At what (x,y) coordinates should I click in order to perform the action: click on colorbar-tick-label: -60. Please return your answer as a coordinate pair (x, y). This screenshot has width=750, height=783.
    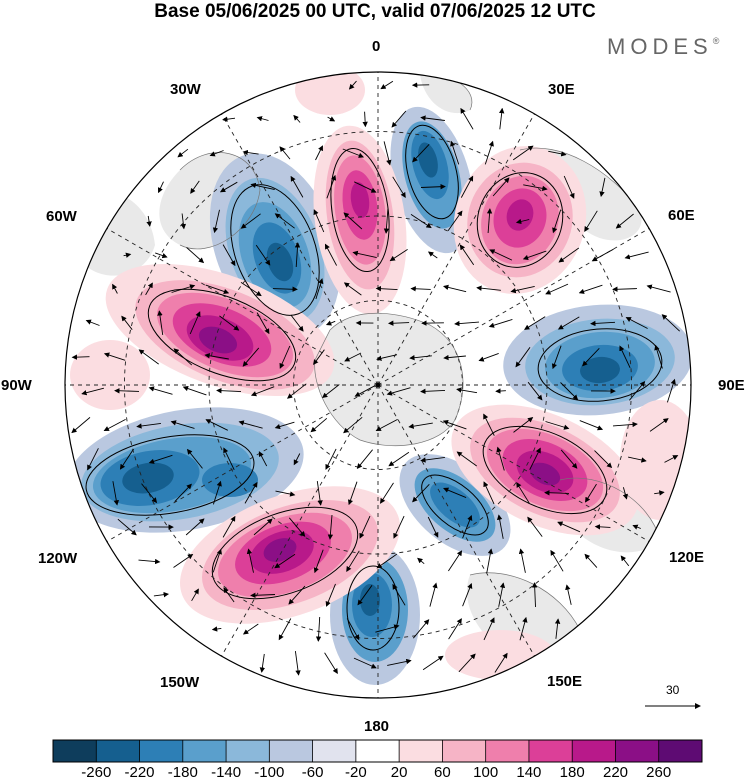
    Looking at the image, I should click on (312, 772).